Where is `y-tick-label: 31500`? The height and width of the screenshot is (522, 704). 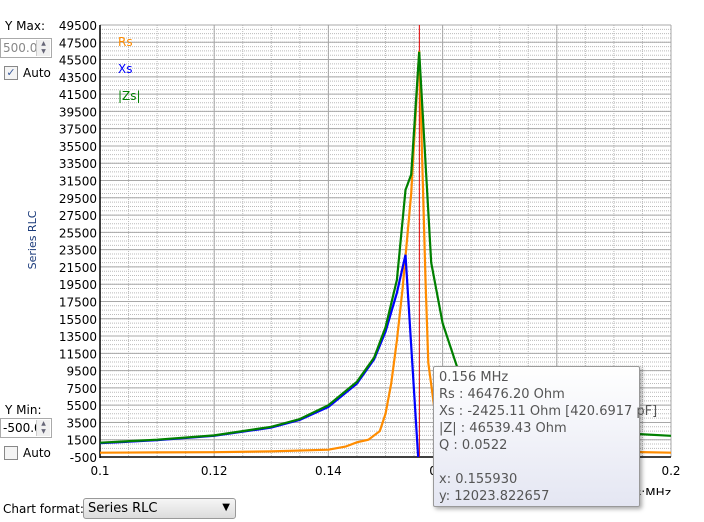
y-tick-label: 31500 is located at coordinates (78, 182).